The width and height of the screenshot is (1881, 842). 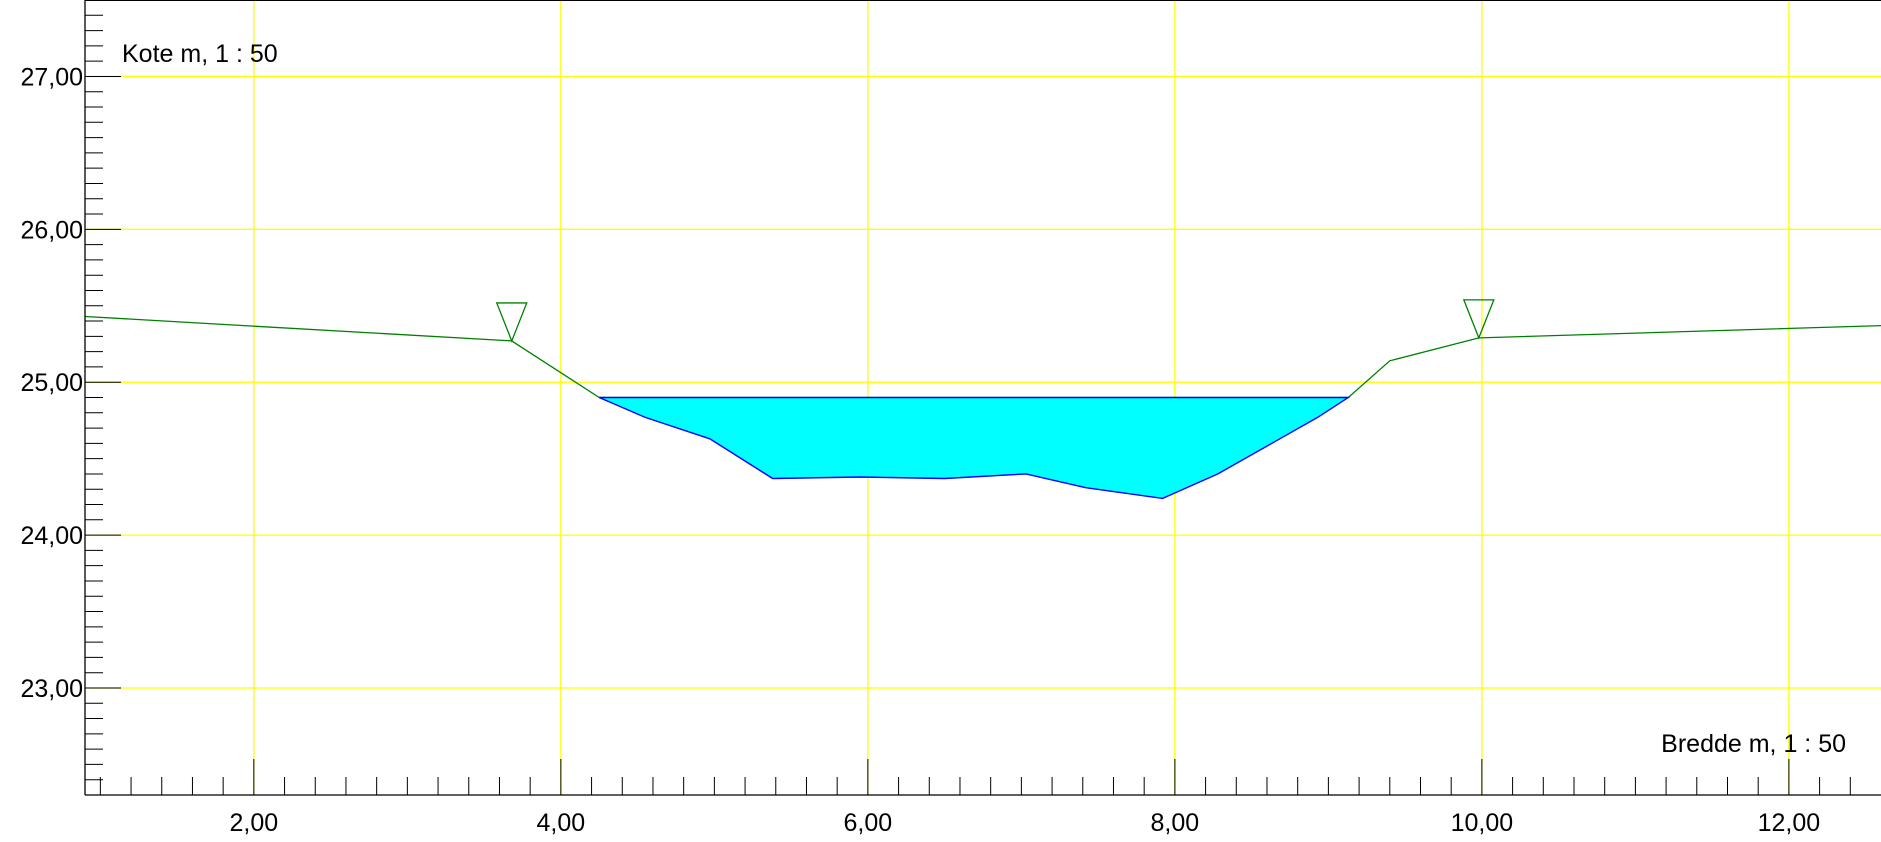 I want to click on x-tick-label: 6,00, so click(x=868, y=823).